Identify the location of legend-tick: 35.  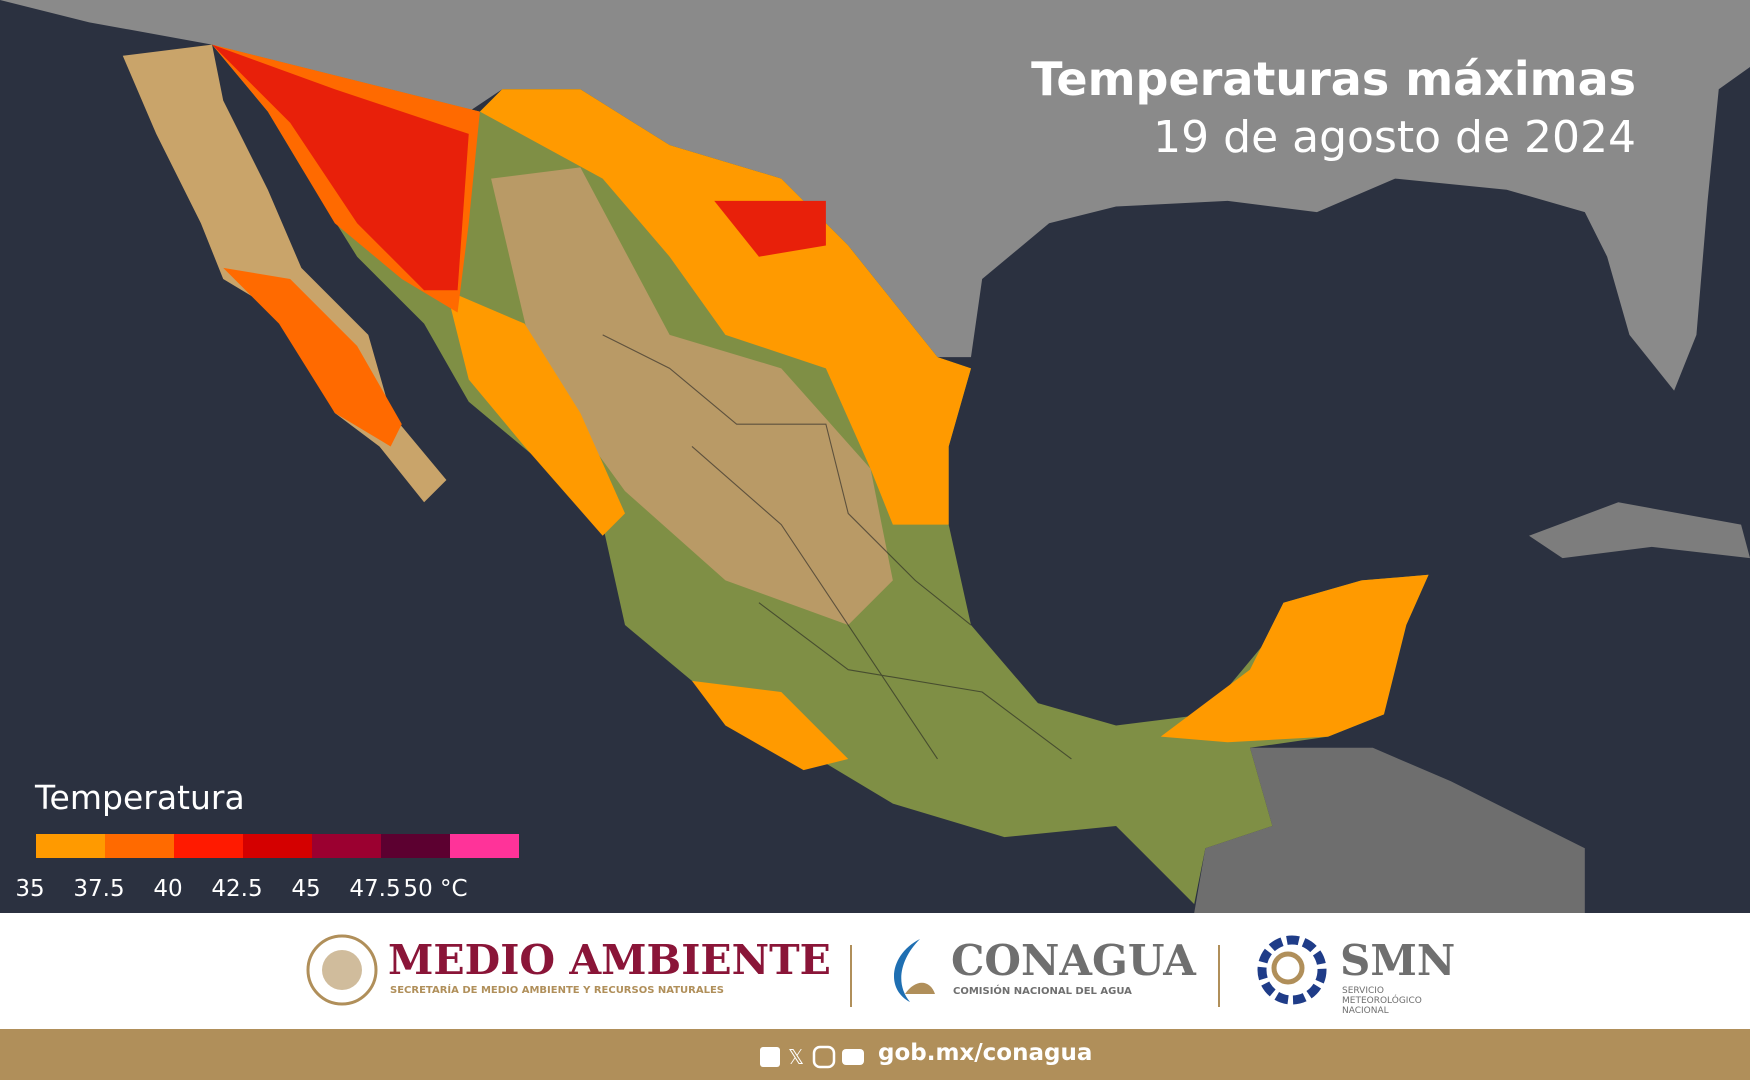
(30, 889).